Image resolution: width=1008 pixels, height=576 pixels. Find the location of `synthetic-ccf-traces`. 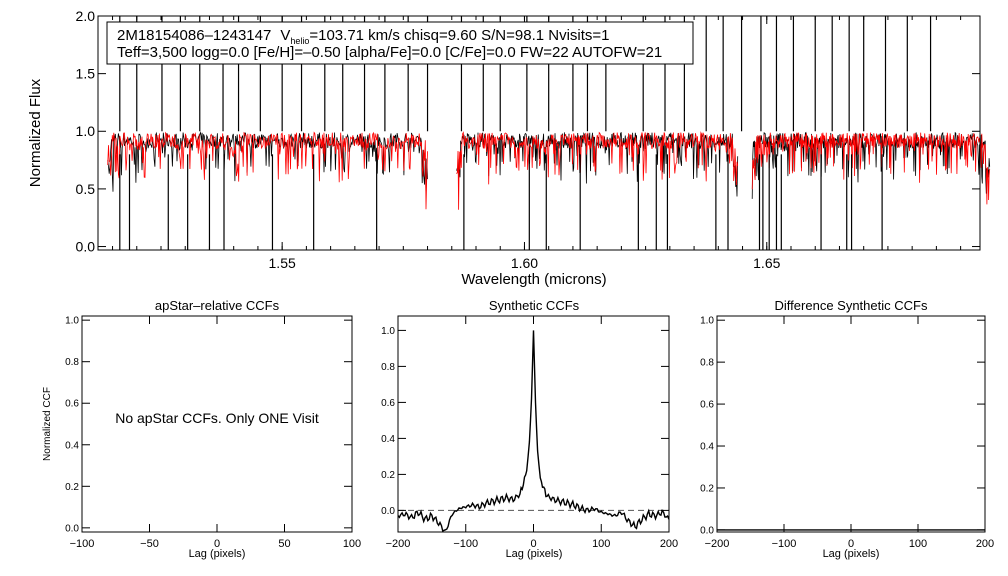

synthetic-ccf-traces is located at coordinates (533, 431).